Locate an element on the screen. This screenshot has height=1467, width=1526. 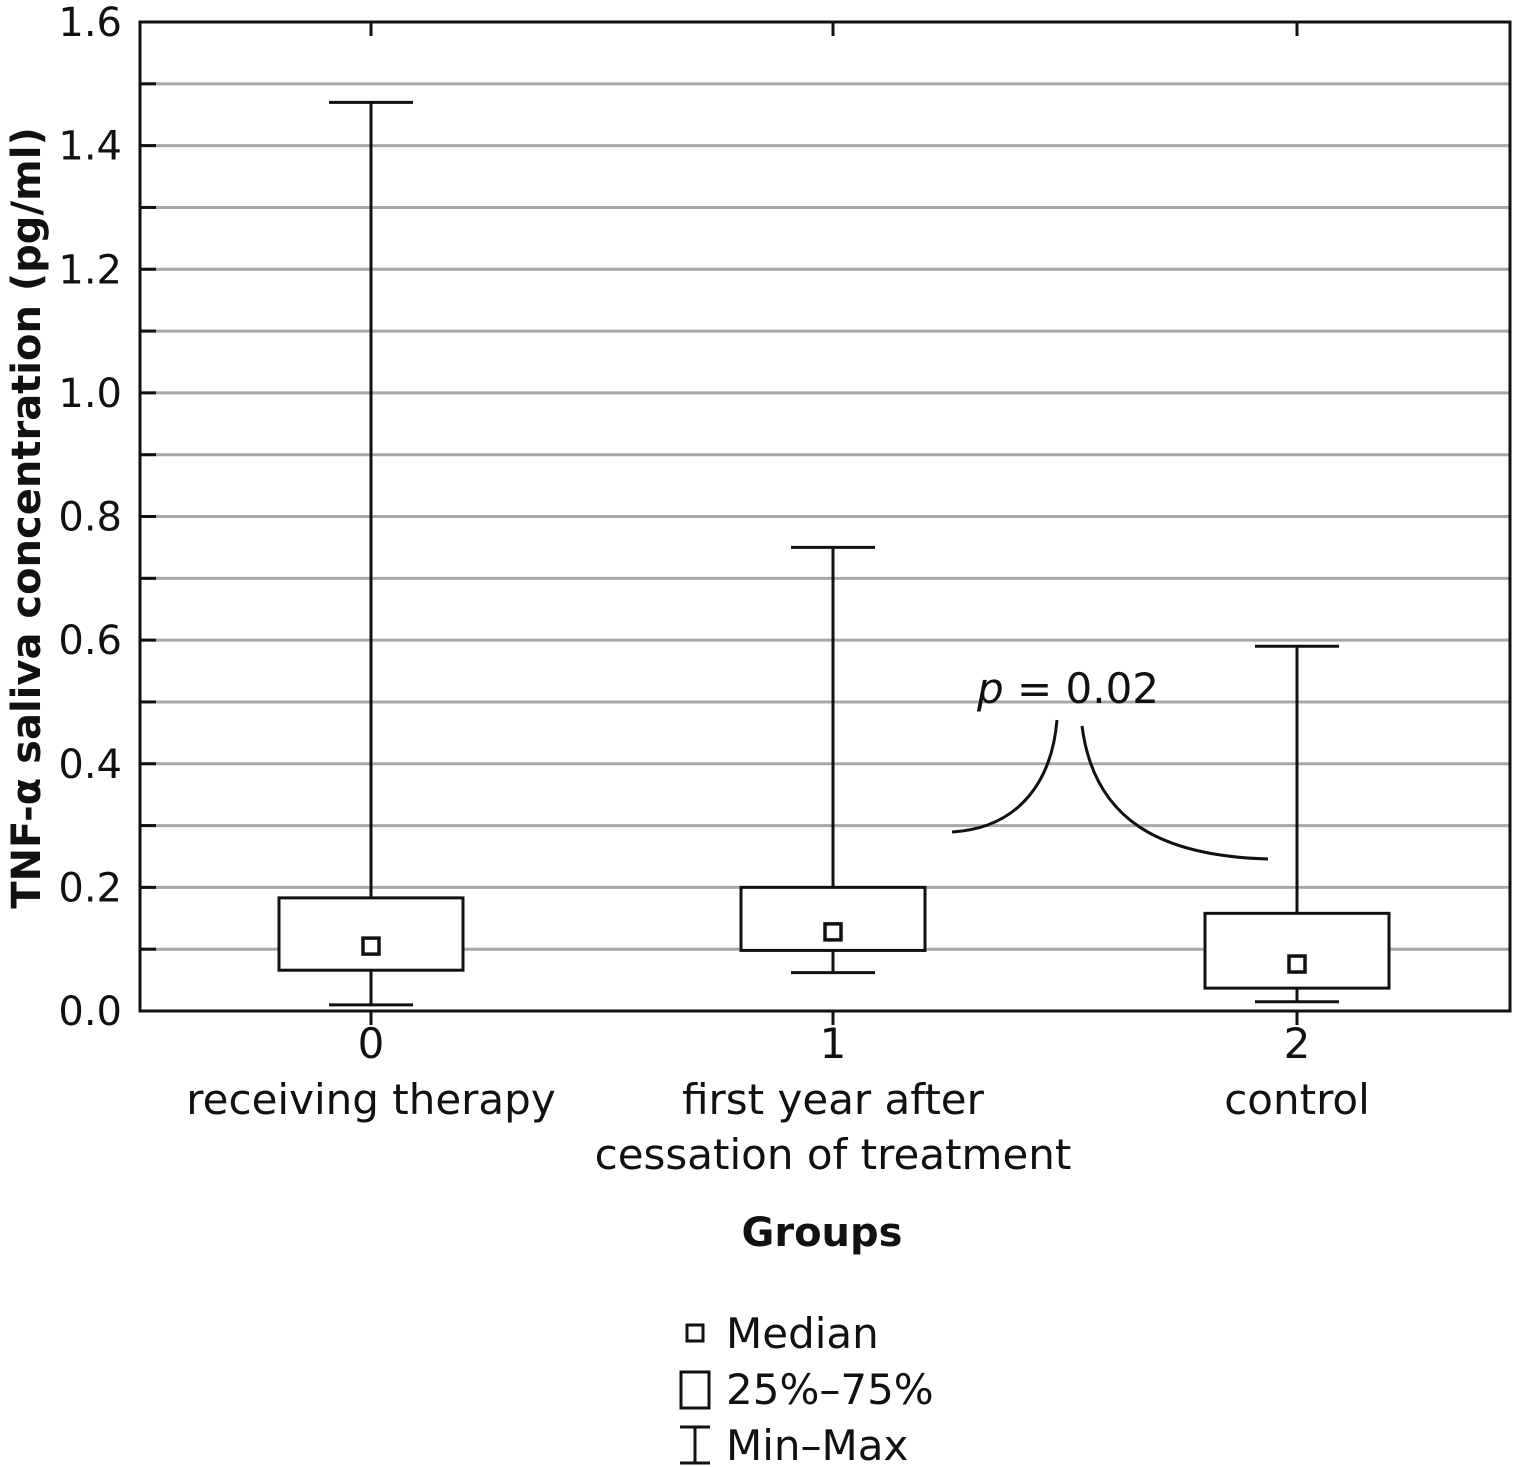
p-value-label: p = 0.02 is located at coordinates (1067, 688).